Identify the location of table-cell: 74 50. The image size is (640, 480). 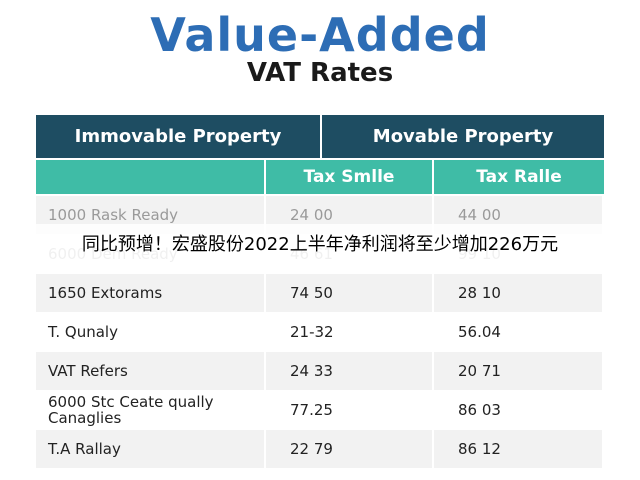
(350, 293).